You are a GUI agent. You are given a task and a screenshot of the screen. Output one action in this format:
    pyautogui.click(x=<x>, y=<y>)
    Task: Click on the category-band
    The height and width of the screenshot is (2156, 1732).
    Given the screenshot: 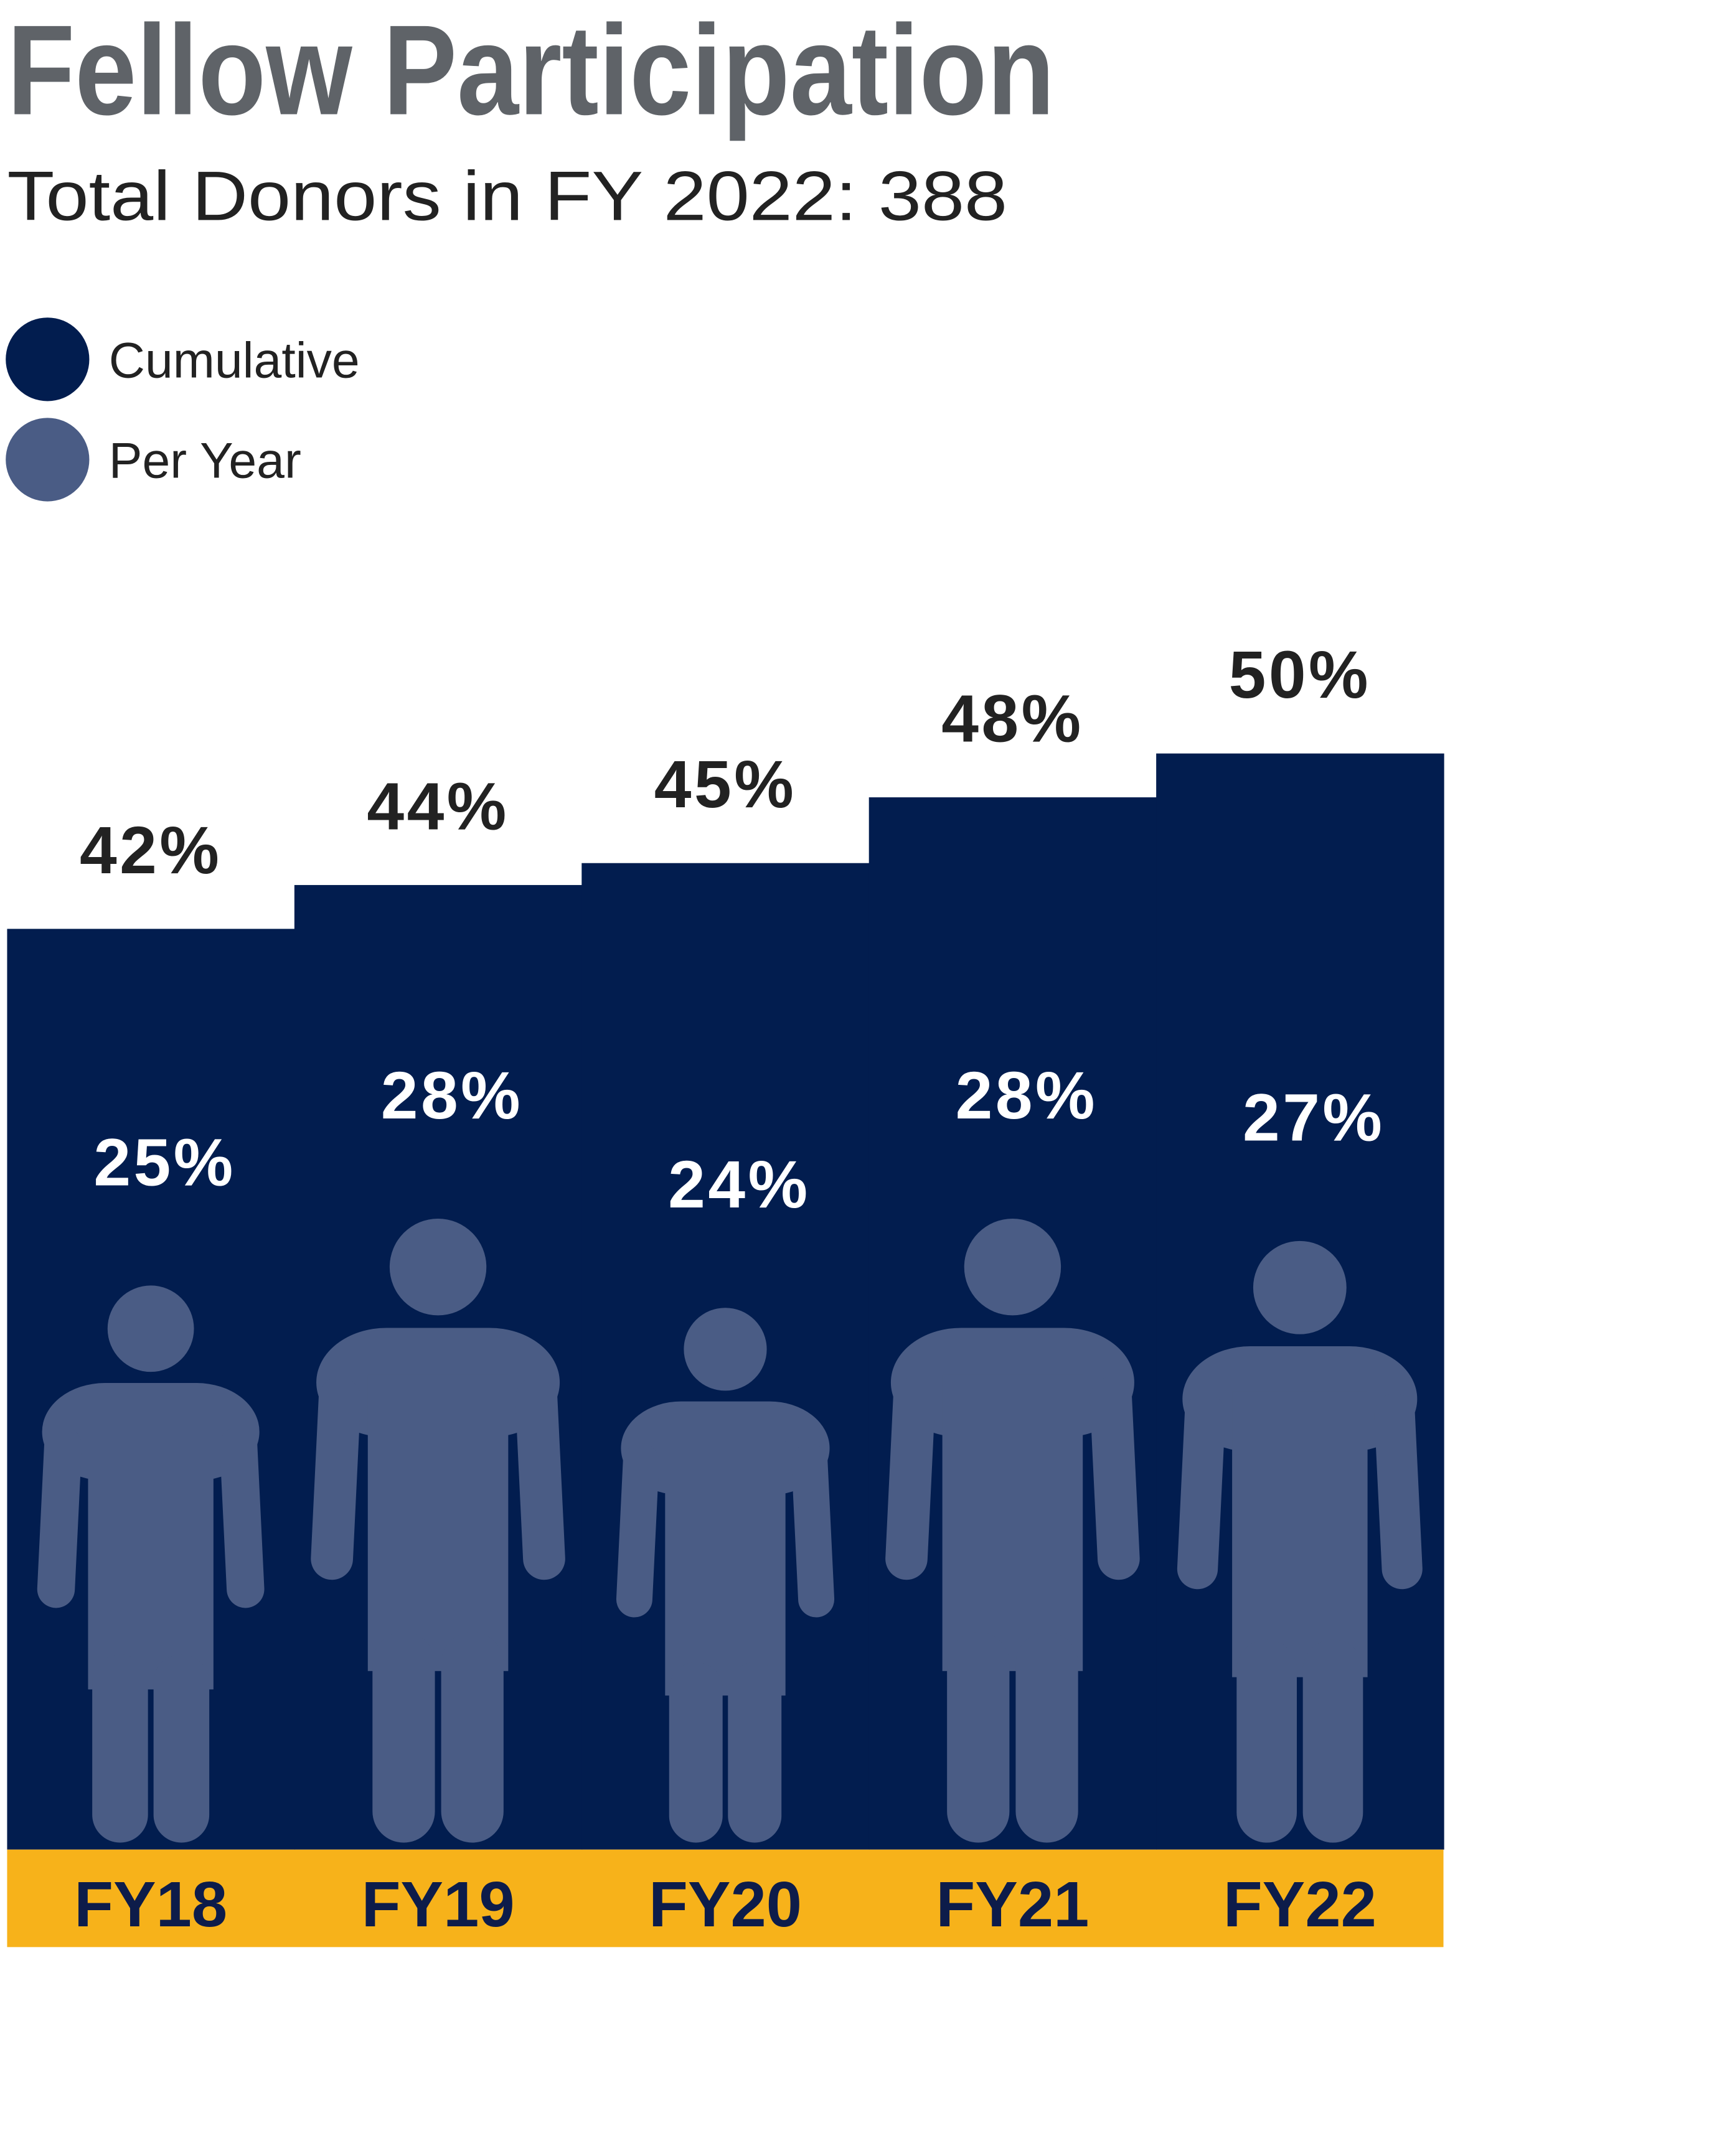 What is the action you would take?
    pyautogui.click(x=725, y=1898)
    